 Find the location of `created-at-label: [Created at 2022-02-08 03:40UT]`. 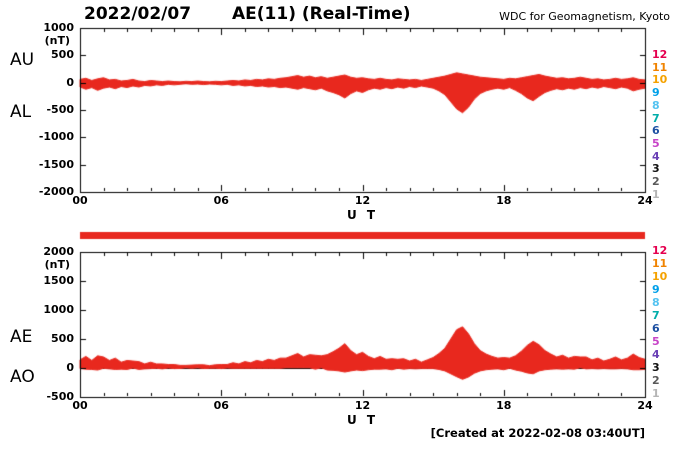

created-at-label: [Created at 2022-02-08 03:40UT] is located at coordinates (537, 433).